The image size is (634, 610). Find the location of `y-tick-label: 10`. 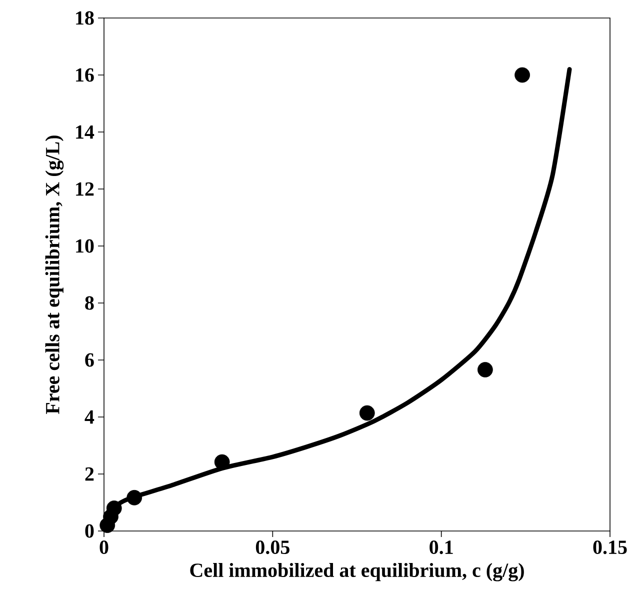

y-tick-label: 10 is located at coordinates (85, 246).